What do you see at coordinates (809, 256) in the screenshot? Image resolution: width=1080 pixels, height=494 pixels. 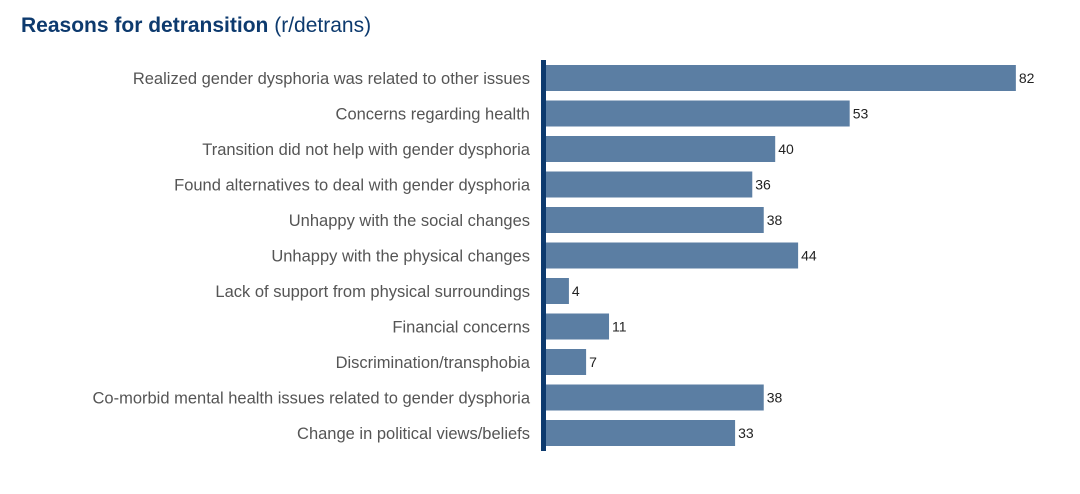 I see `data-label: 44` at bounding box center [809, 256].